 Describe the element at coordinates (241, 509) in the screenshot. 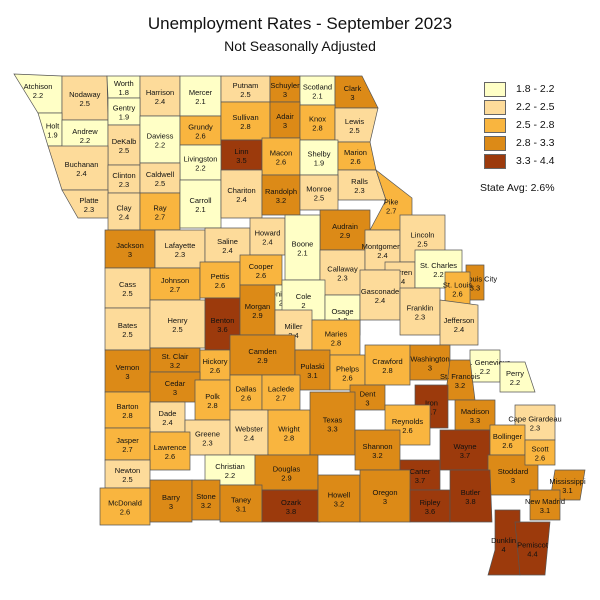

I see `county-value: 3.1` at that location.